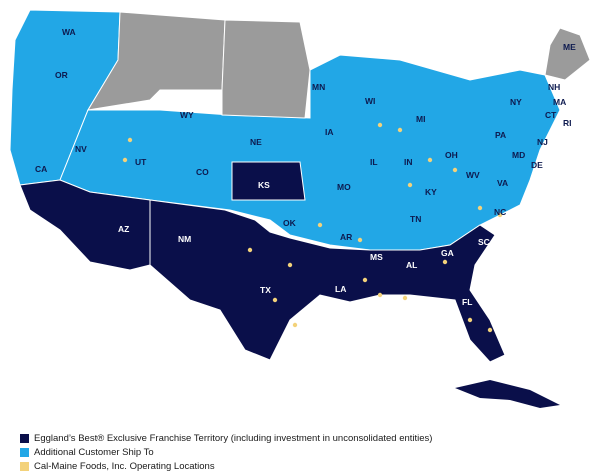 Image resolution: width=600 pixels, height=474 pixels. What do you see at coordinates (467, 302) in the screenshot?
I see `state-label: FL` at bounding box center [467, 302].